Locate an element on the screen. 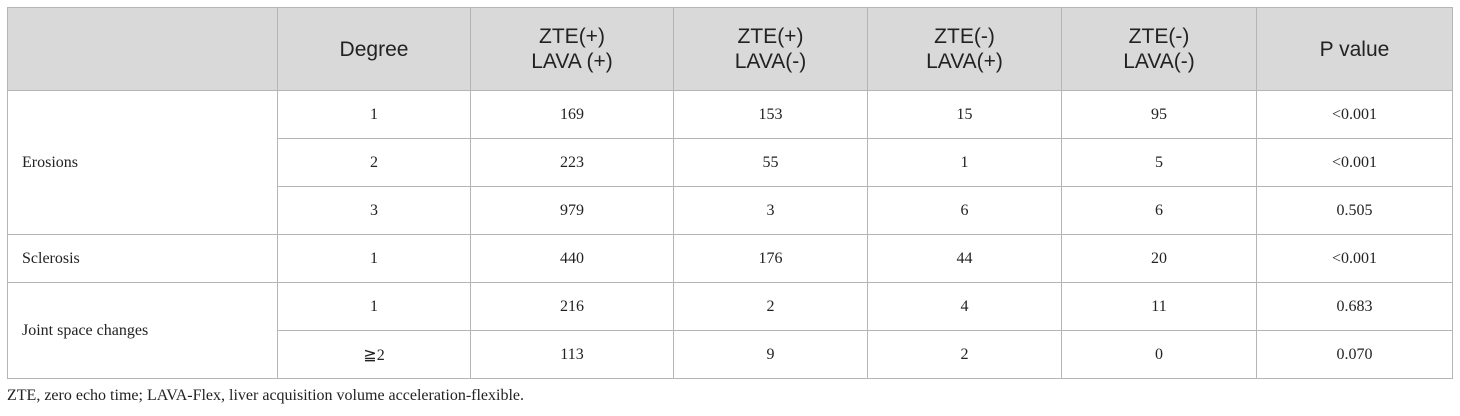  cell-text: 44 is located at coordinates (964, 258).